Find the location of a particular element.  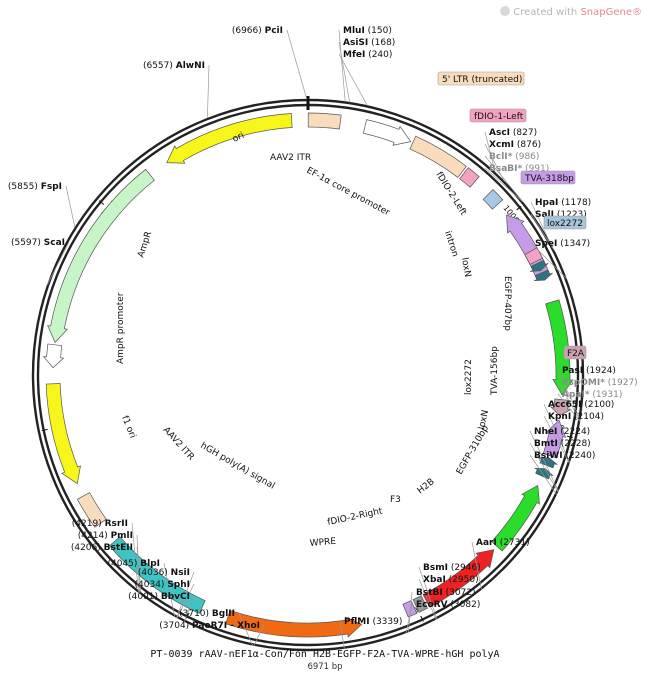

feature-f1-ori is located at coordinates (63, 434).